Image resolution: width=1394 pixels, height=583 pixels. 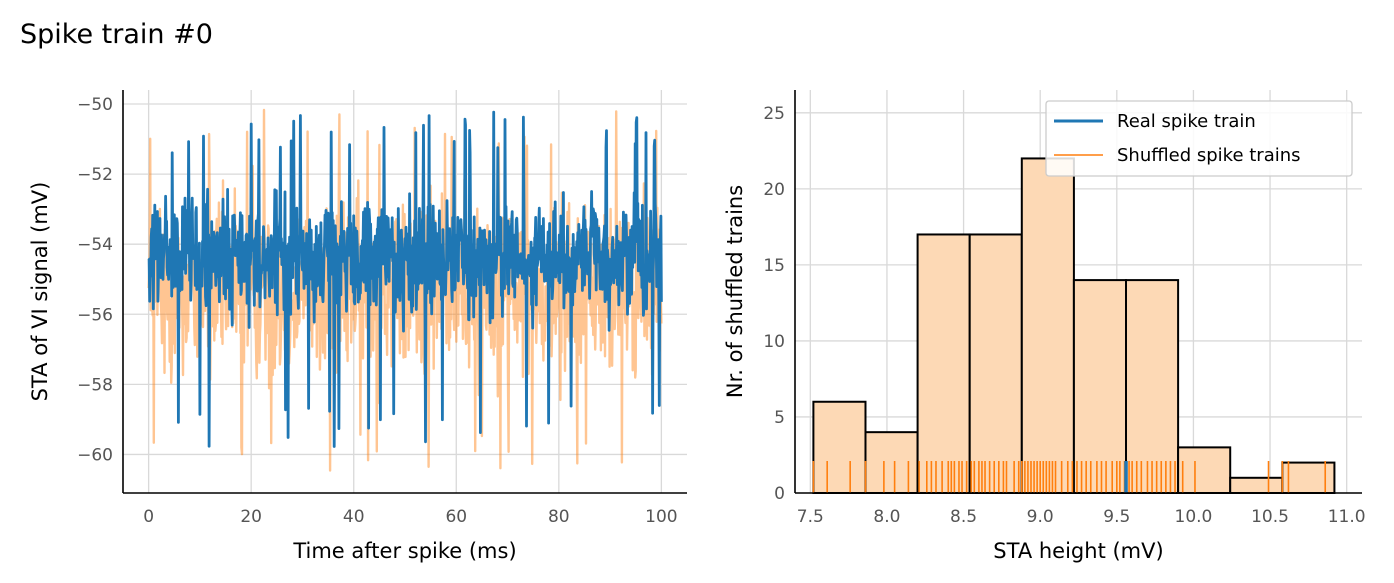 I want to click on legend: Real spike train Shuffled spike trains, so click(x=1199, y=138).